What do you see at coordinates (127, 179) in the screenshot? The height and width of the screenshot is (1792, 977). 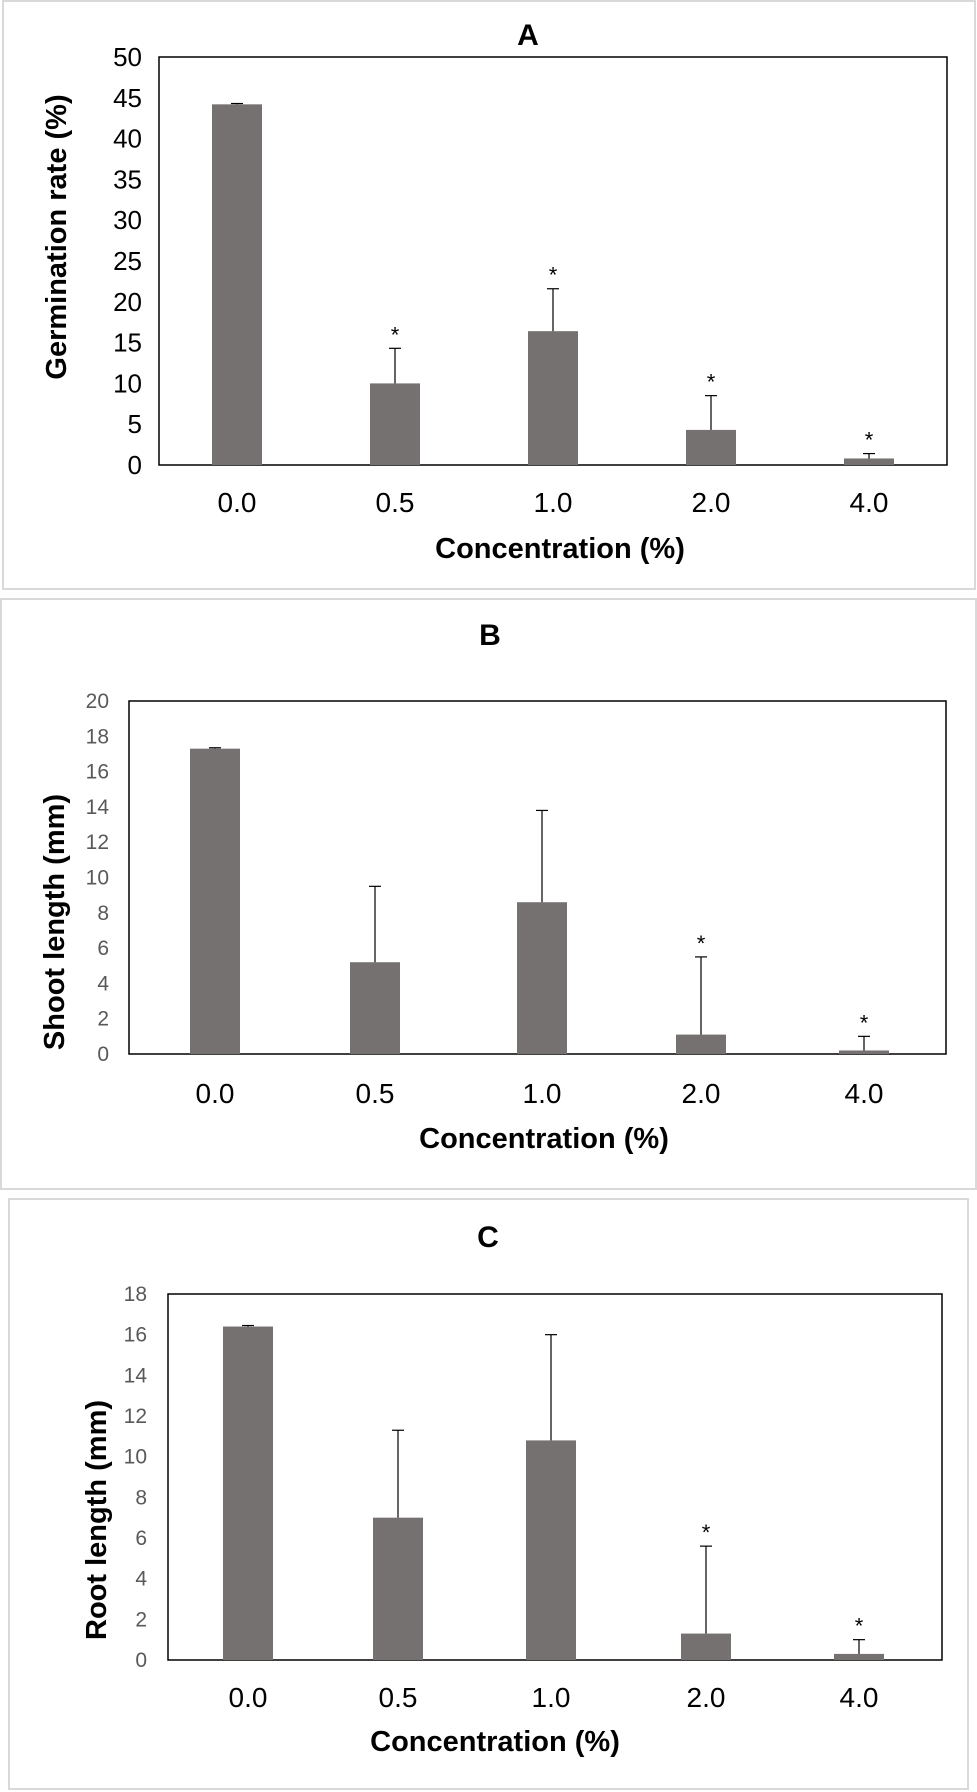 I see `y-tick-label: 35` at bounding box center [127, 179].